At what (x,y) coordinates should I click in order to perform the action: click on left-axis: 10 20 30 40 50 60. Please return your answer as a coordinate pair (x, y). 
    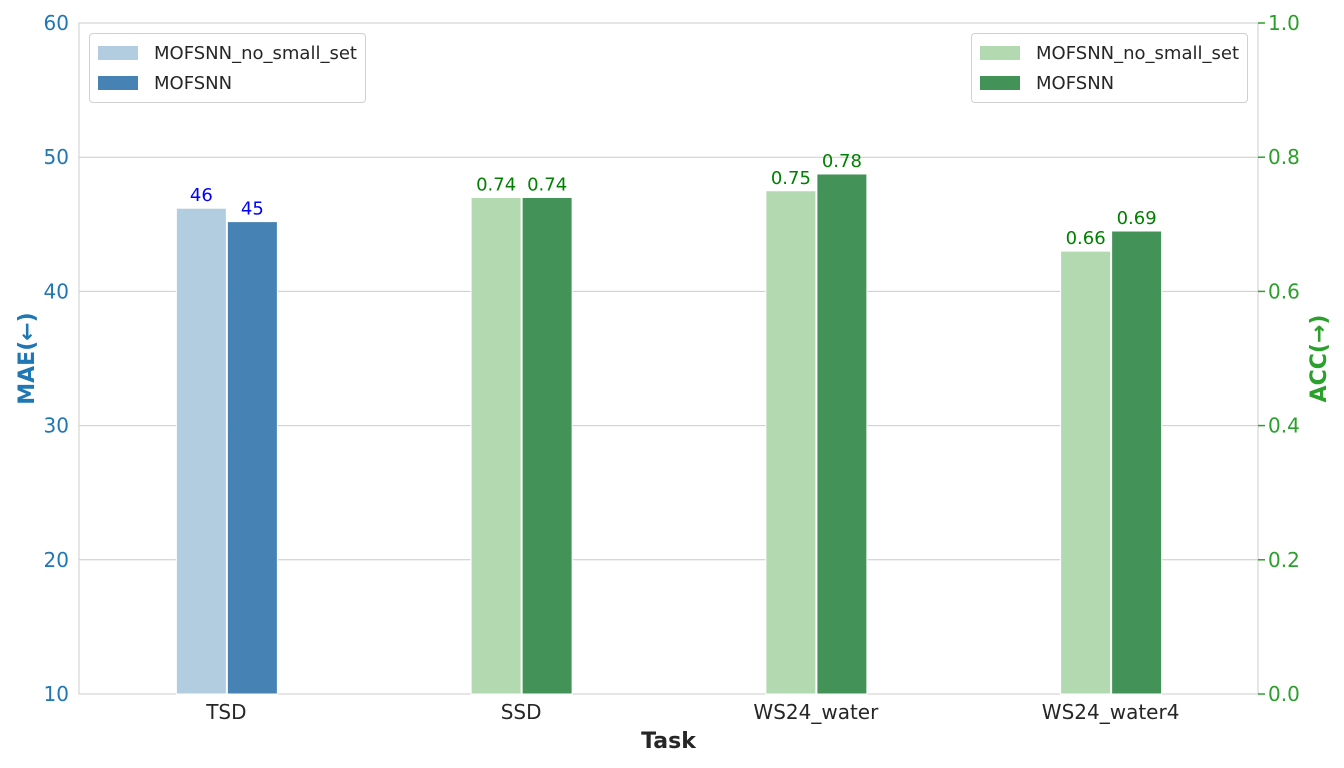
    Looking at the image, I should click on (56, 358).